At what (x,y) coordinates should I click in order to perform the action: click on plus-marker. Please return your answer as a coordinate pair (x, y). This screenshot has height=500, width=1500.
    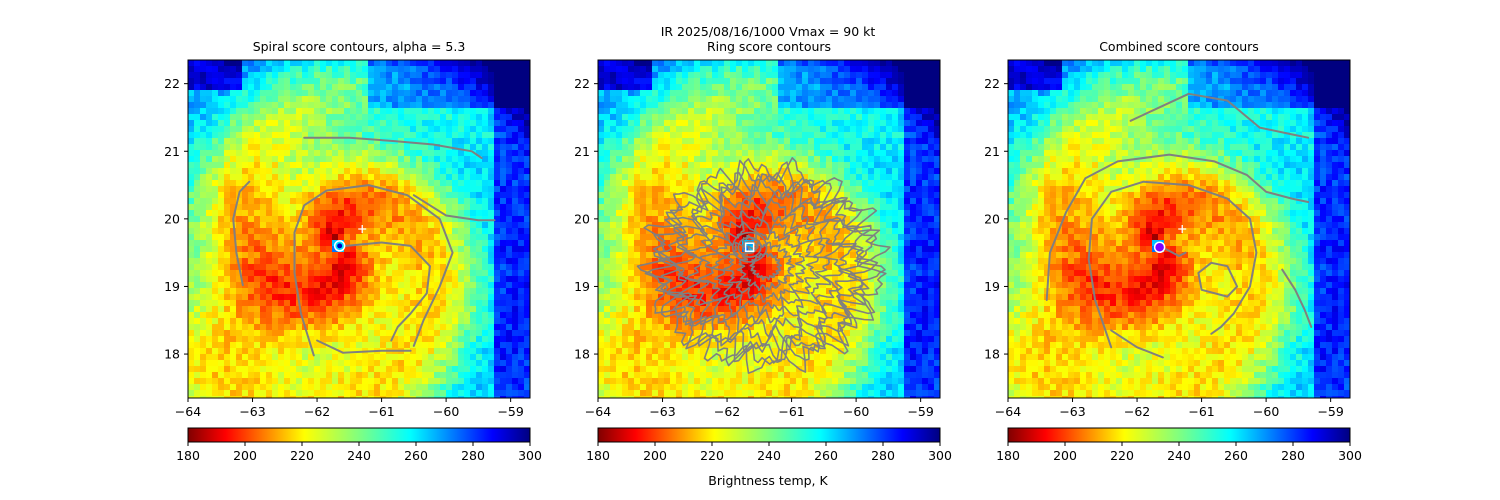
    Looking at the image, I should click on (362, 229).